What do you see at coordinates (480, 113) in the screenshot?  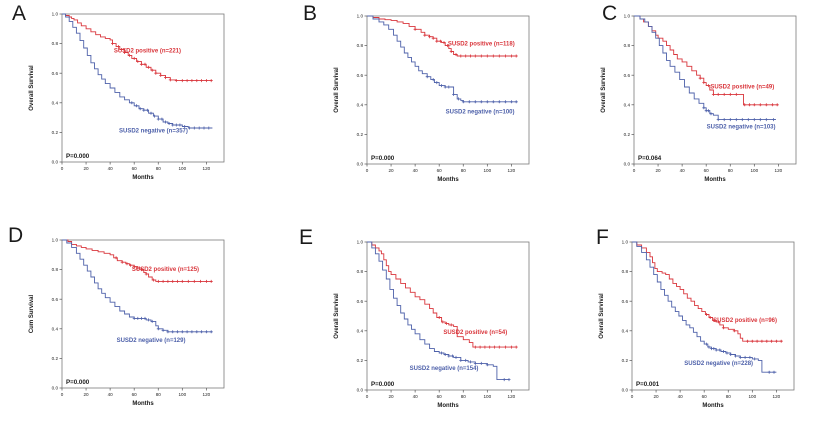 I see `series-label-negative: SUSD2 negative (n=100)` at bounding box center [480, 113].